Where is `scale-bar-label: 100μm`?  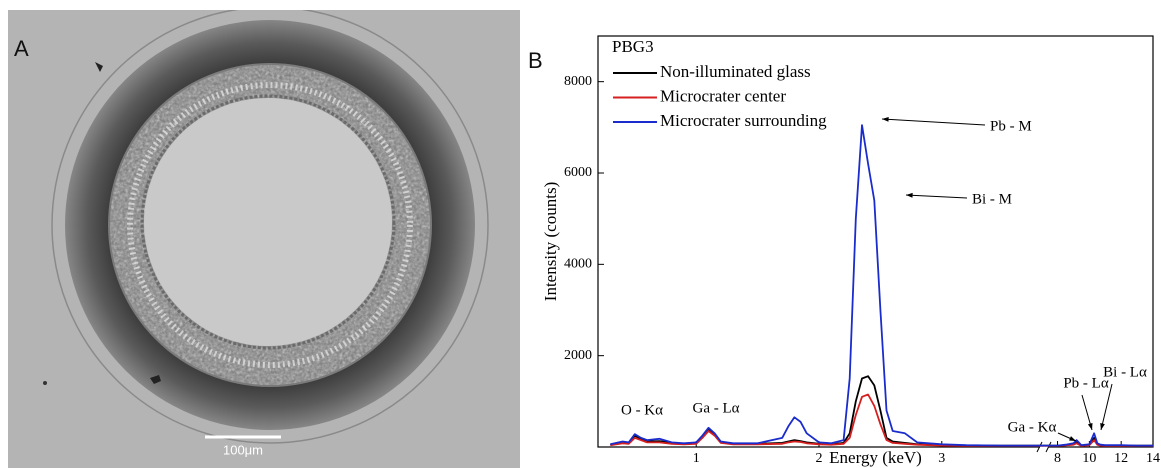
scale-bar-label: 100μm is located at coordinates (243, 449).